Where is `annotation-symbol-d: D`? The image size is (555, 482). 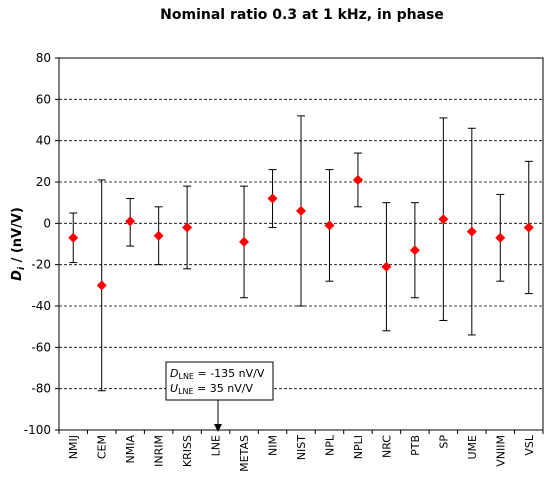
annotation-symbol-d: D is located at coordinates (174, 373).